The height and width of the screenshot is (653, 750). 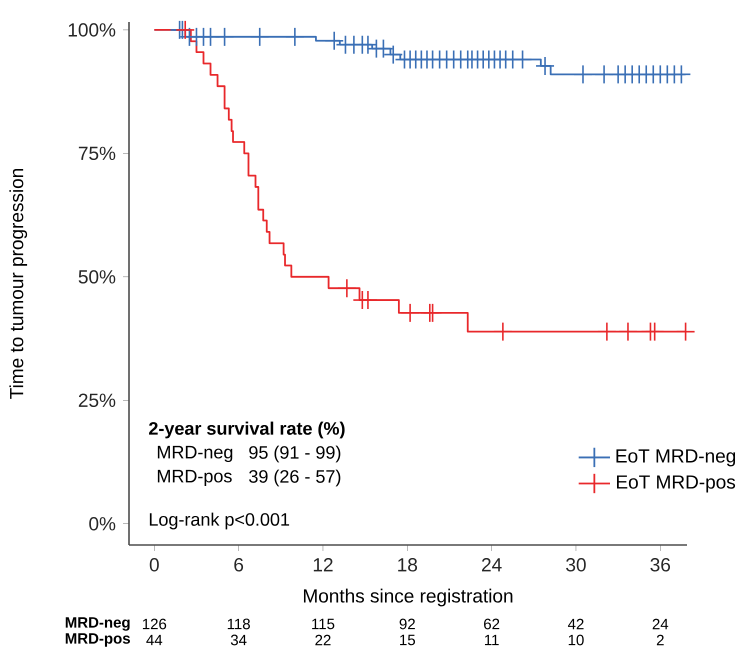 What do you see at coordinates (491, 640) in the screenshot?
I see `text: 11` at bounding box center [491, 640].